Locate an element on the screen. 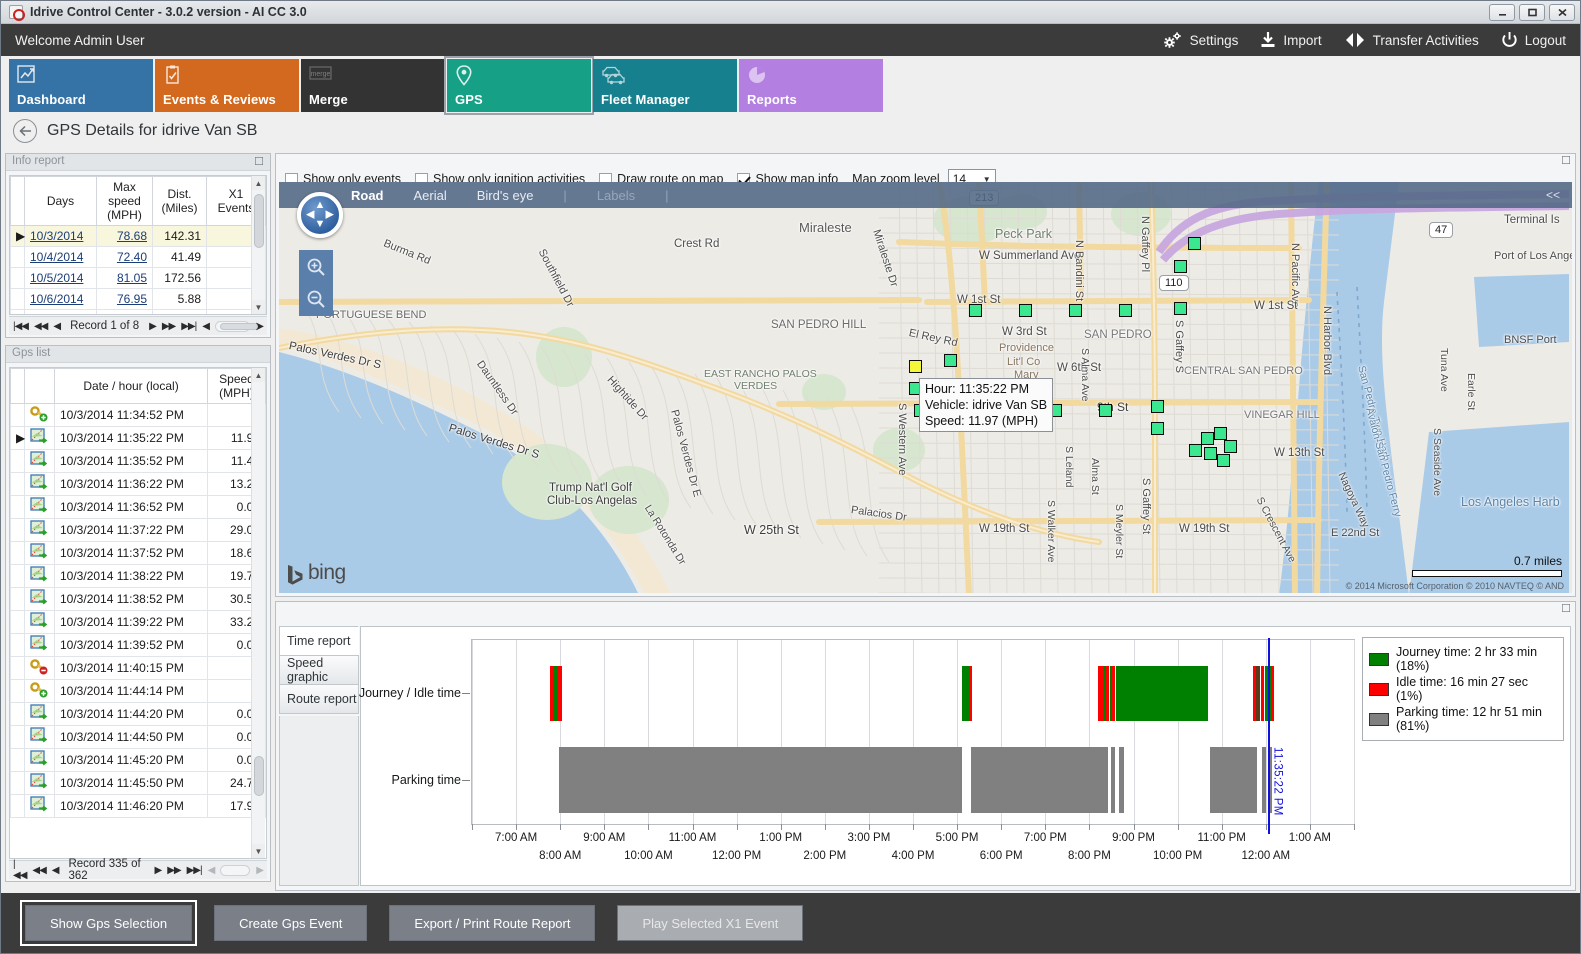 Image resolution: width=1581 pixels, height=954 pixels. table-row: 10/5/2014 81.05 172.56 is located at coordinates (138, 278).